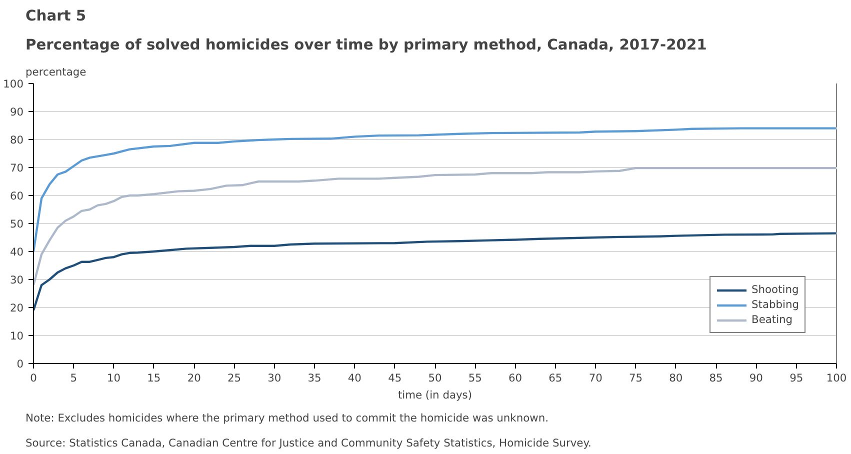  Describe the element at coordinates (355, 378) in the screenshot. I see `x-tick-label: 40` at that location.